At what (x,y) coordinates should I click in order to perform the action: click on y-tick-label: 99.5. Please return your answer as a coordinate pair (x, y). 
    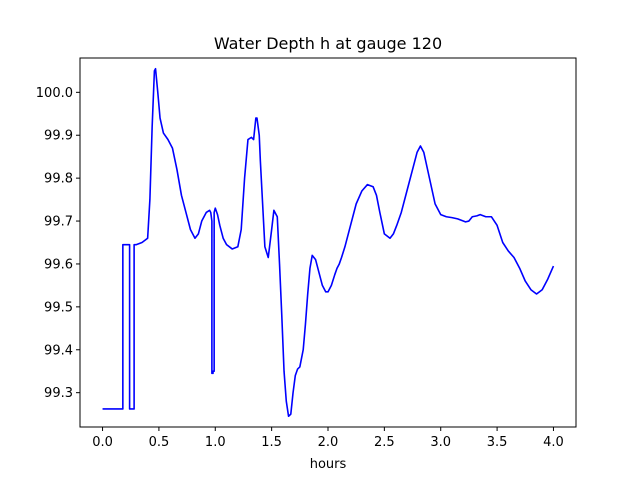
    Looking at the image, I should click on (58, 307).